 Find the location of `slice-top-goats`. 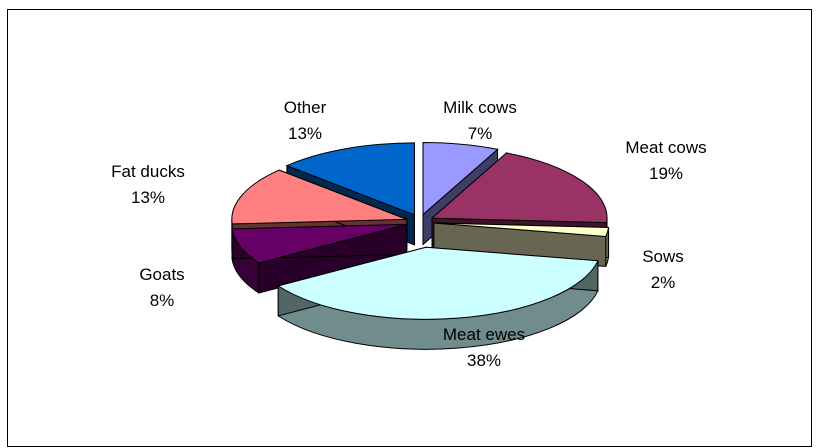

slice-top-goats is located at coordinates (319, 243).